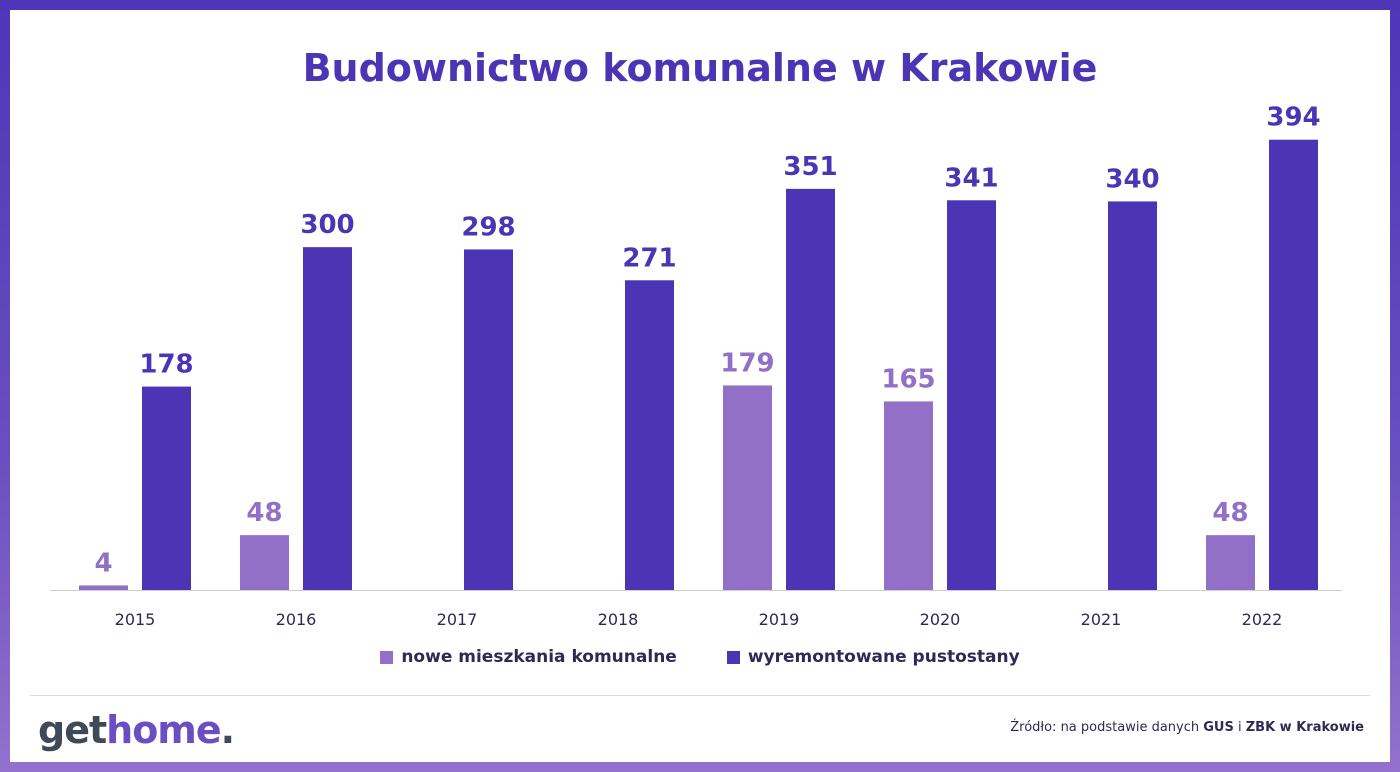 Image resolution: width=1400 pixels, height=772 pixels. I want to click on bar-renovated-2020, so click(971, 395).